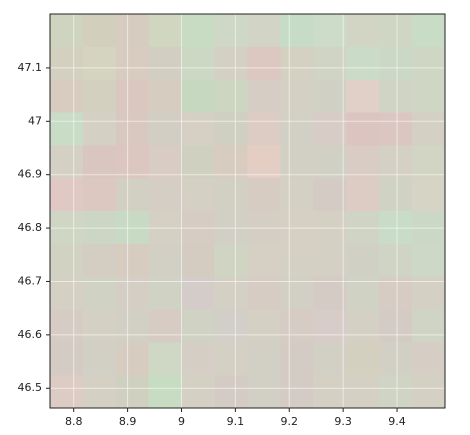 Image resolution: width=470 pixels, height=435 pixels. I want to click on y-tick-label: 47.1, so click(30, 67).